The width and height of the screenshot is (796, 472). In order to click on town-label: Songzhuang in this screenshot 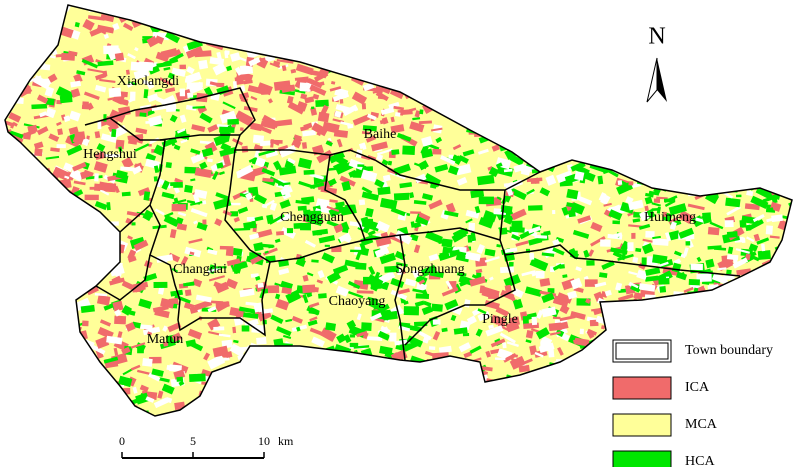, I will do `click(429, 269)`.